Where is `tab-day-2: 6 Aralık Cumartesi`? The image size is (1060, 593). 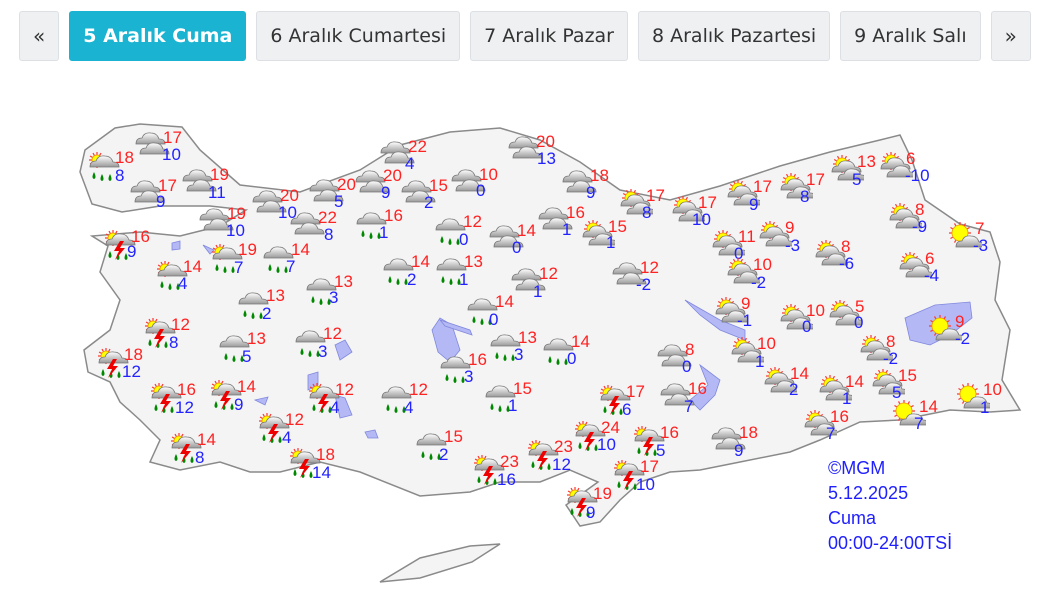
tab-day-2: 6 Aralık Cumartesi is located at coordinates (358, 36).